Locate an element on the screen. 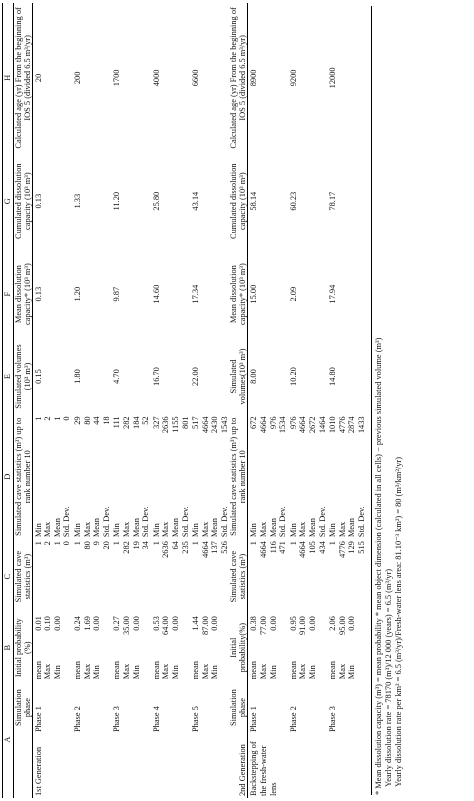 The image size is (474, 801). col-g: 0.13 is located at coordinates (38, 201).